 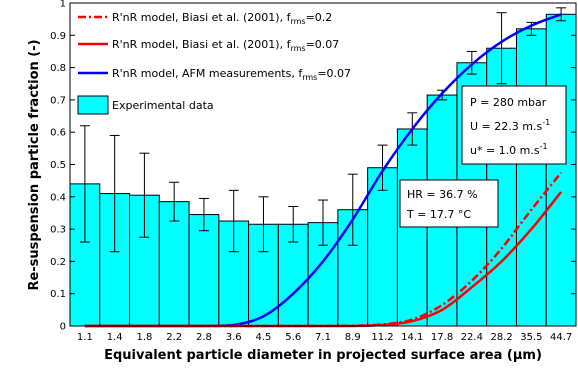 I want to click on x-tick-label: 8.9, so click(x=353, y=337).